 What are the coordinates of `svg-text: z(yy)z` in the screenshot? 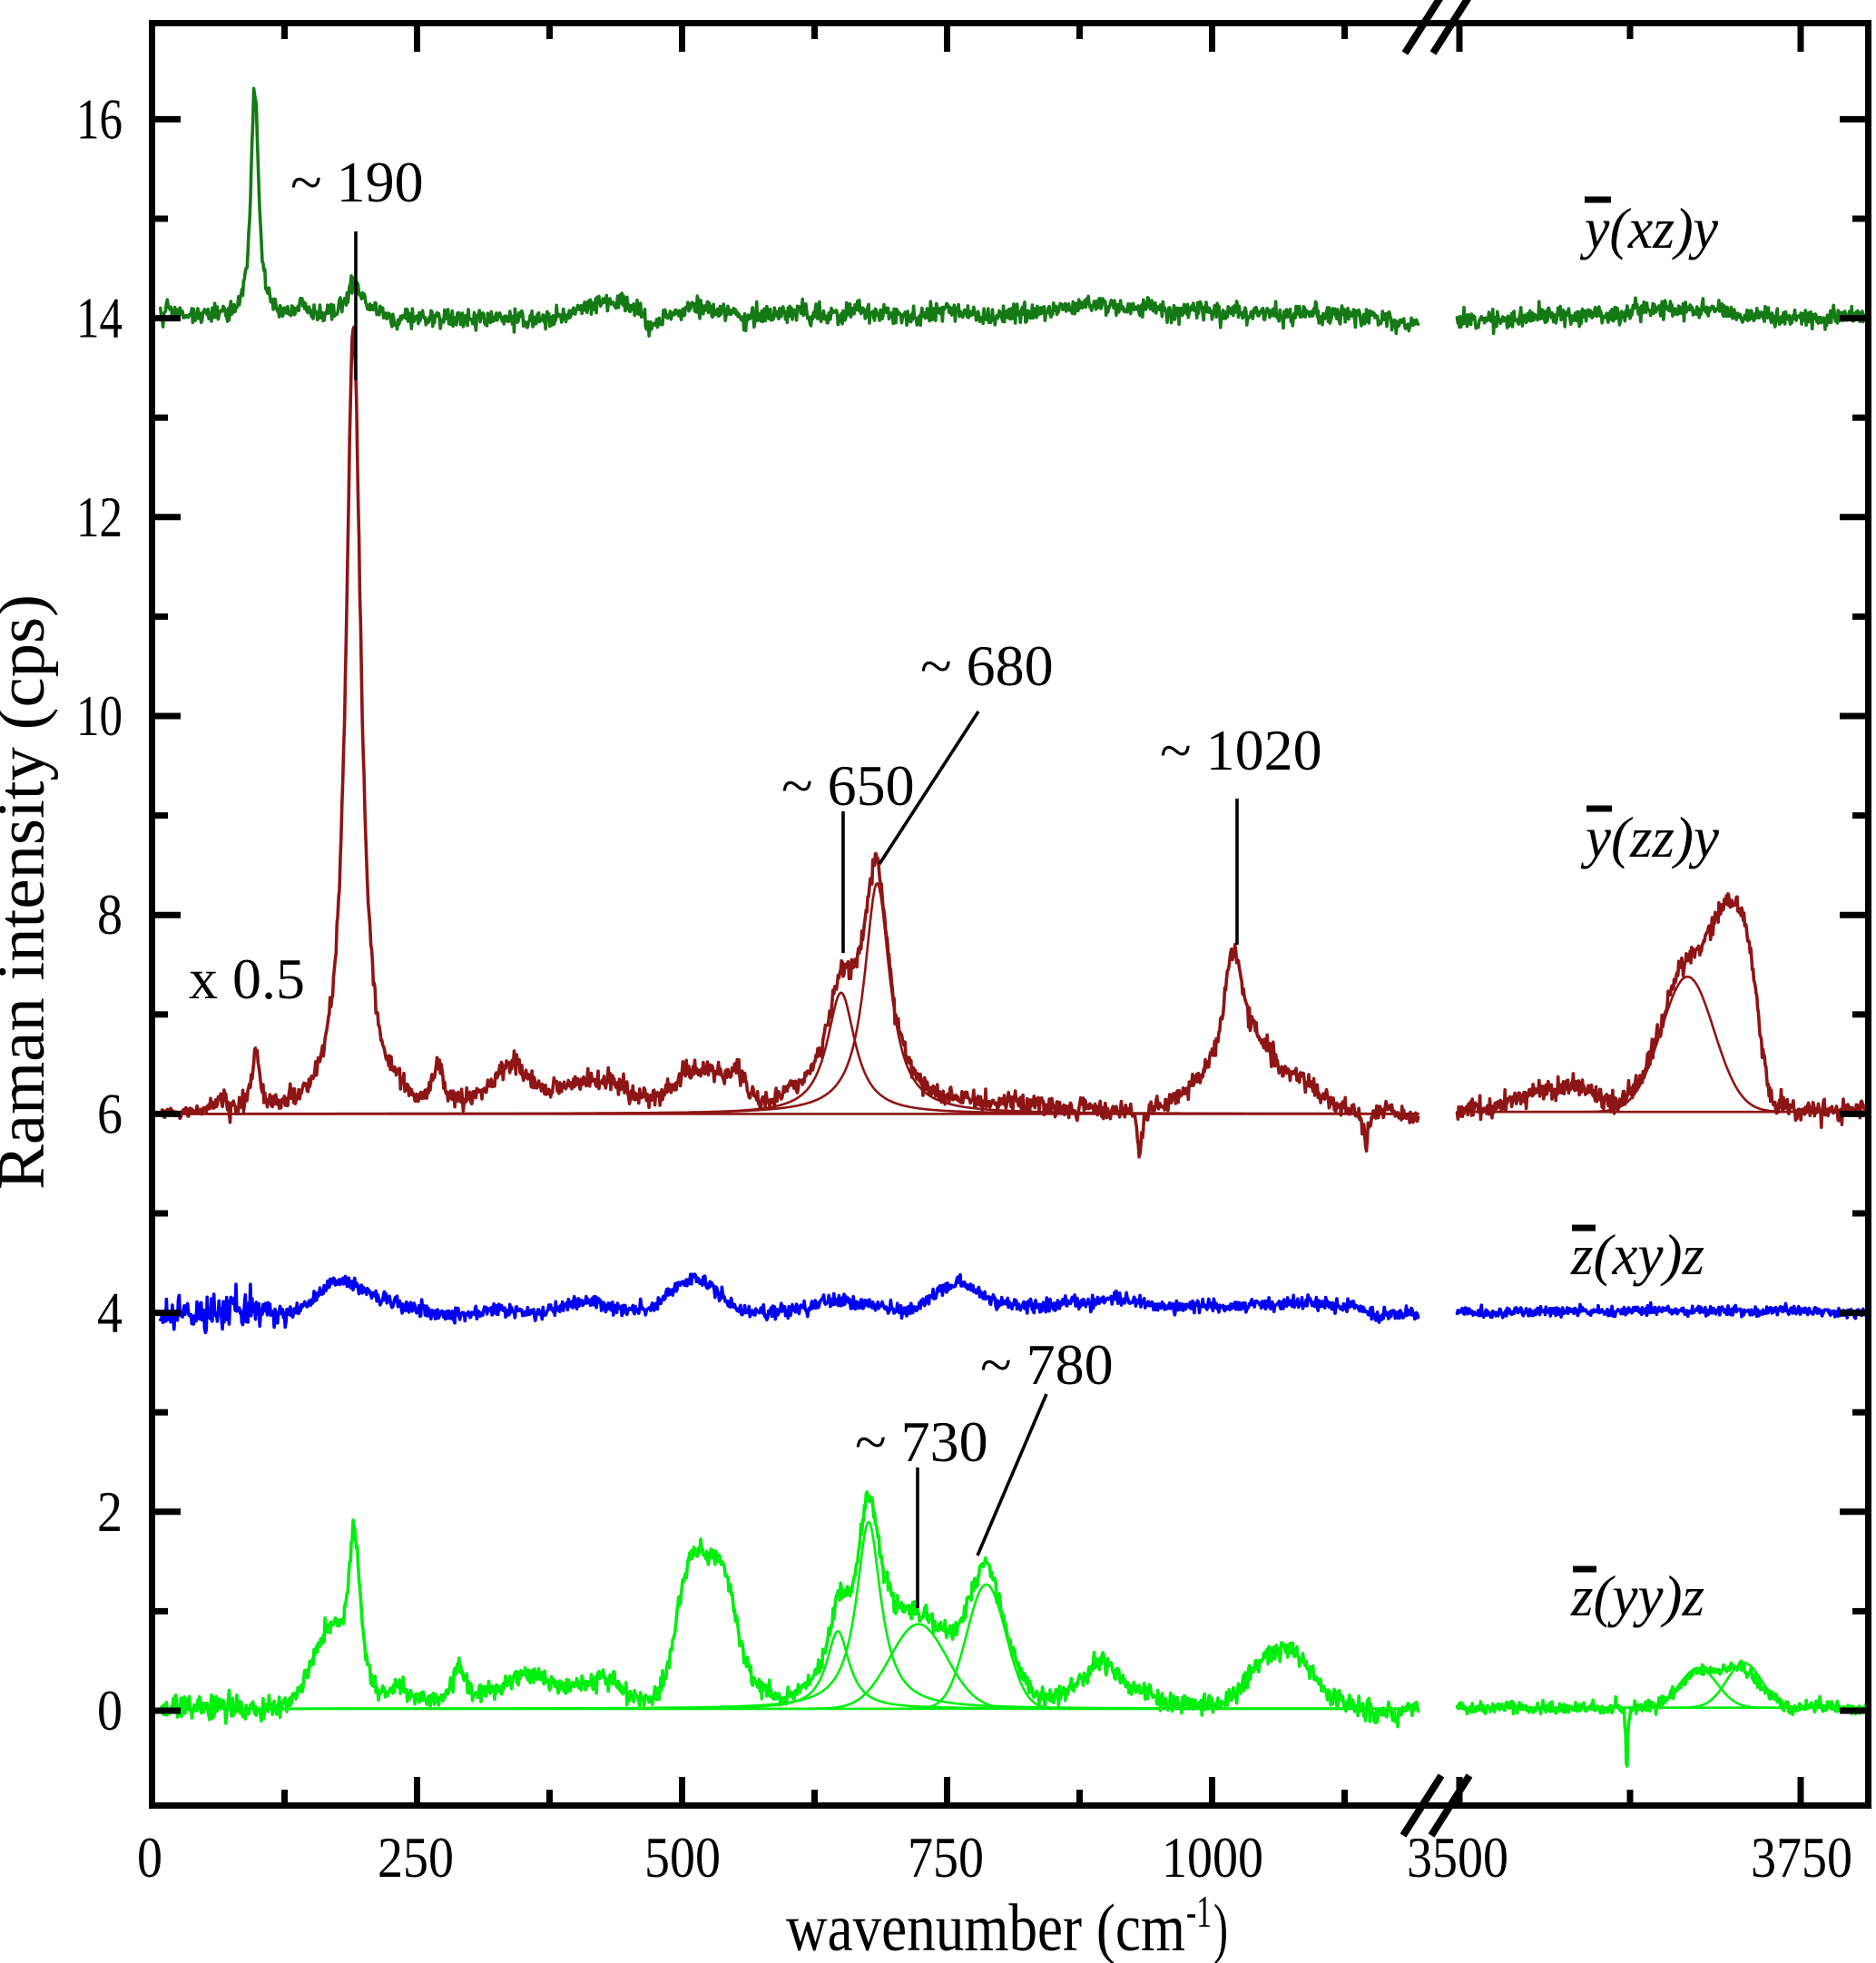 It's located at (1637, 1596).